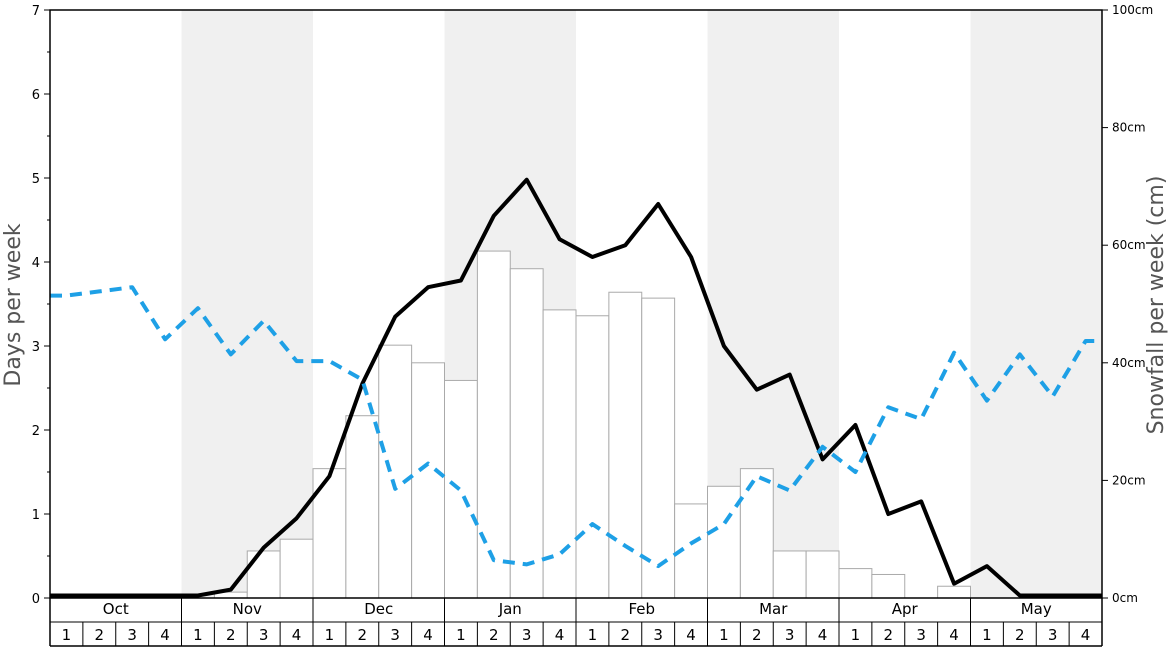  Describe the element at coordinates (36, 515) in the screenshot. I see `left-tick-label: 1` at that location.